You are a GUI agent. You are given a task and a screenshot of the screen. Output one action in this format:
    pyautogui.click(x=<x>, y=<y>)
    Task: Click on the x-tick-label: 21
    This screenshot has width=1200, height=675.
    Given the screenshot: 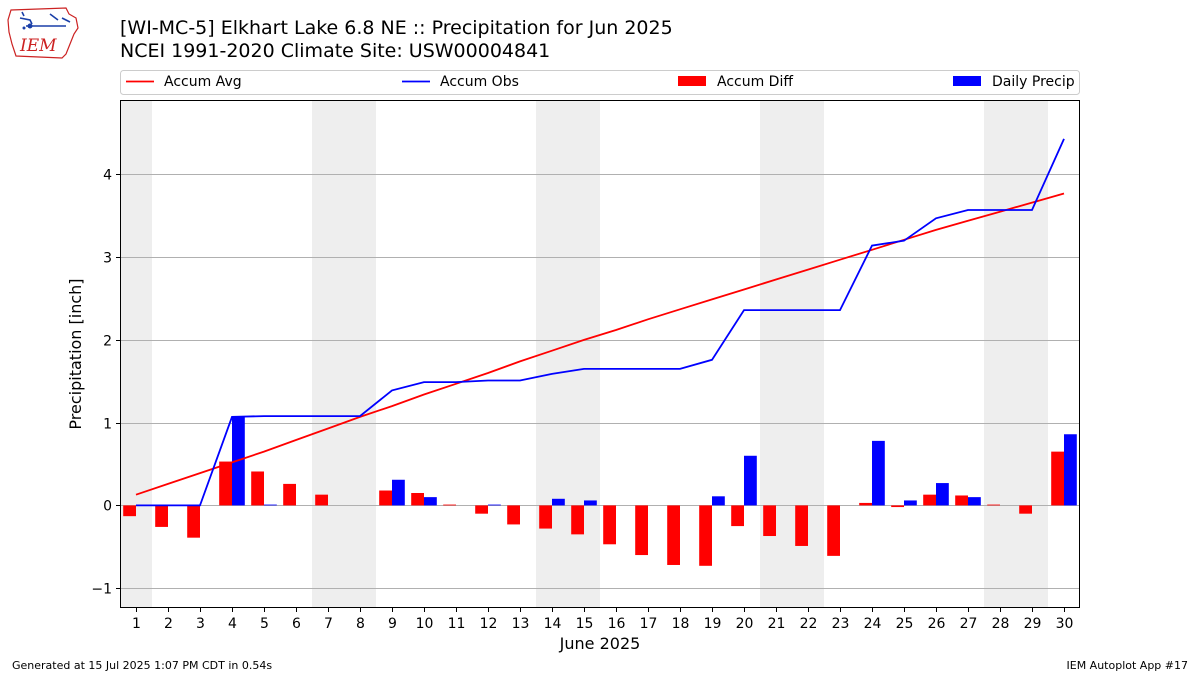 What is the action you would take?
    pyautogui.click(x=777, y=624)
    